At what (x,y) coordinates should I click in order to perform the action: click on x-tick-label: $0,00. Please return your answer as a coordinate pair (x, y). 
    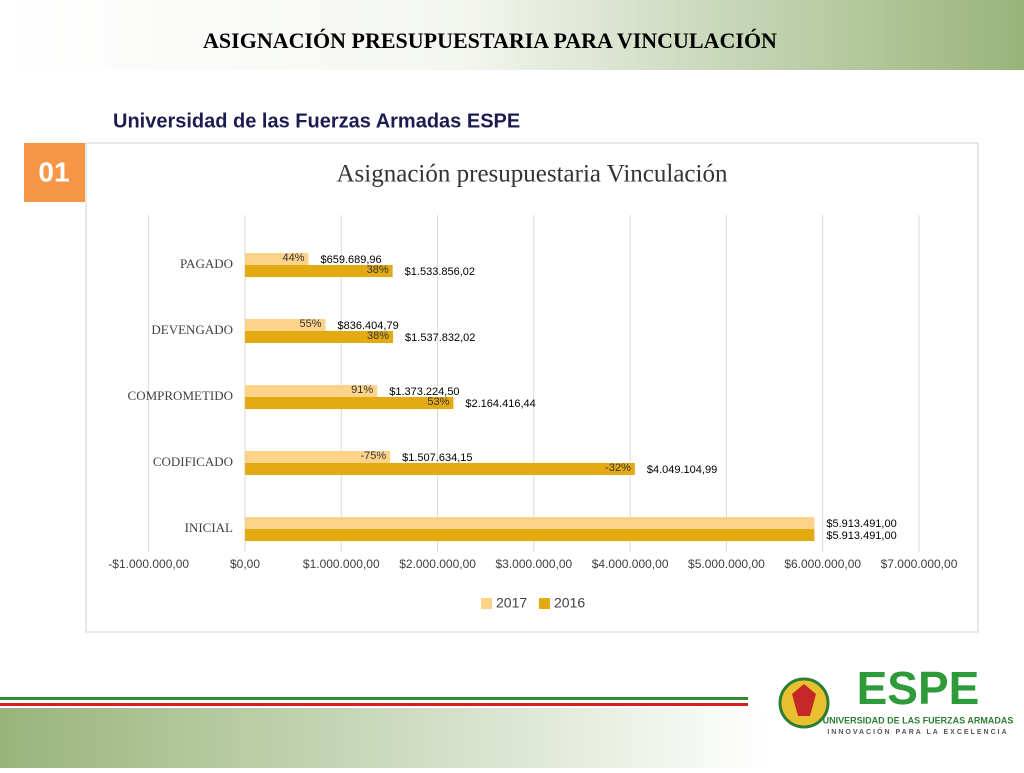
    Looking at the image, I should click on (245, 564).